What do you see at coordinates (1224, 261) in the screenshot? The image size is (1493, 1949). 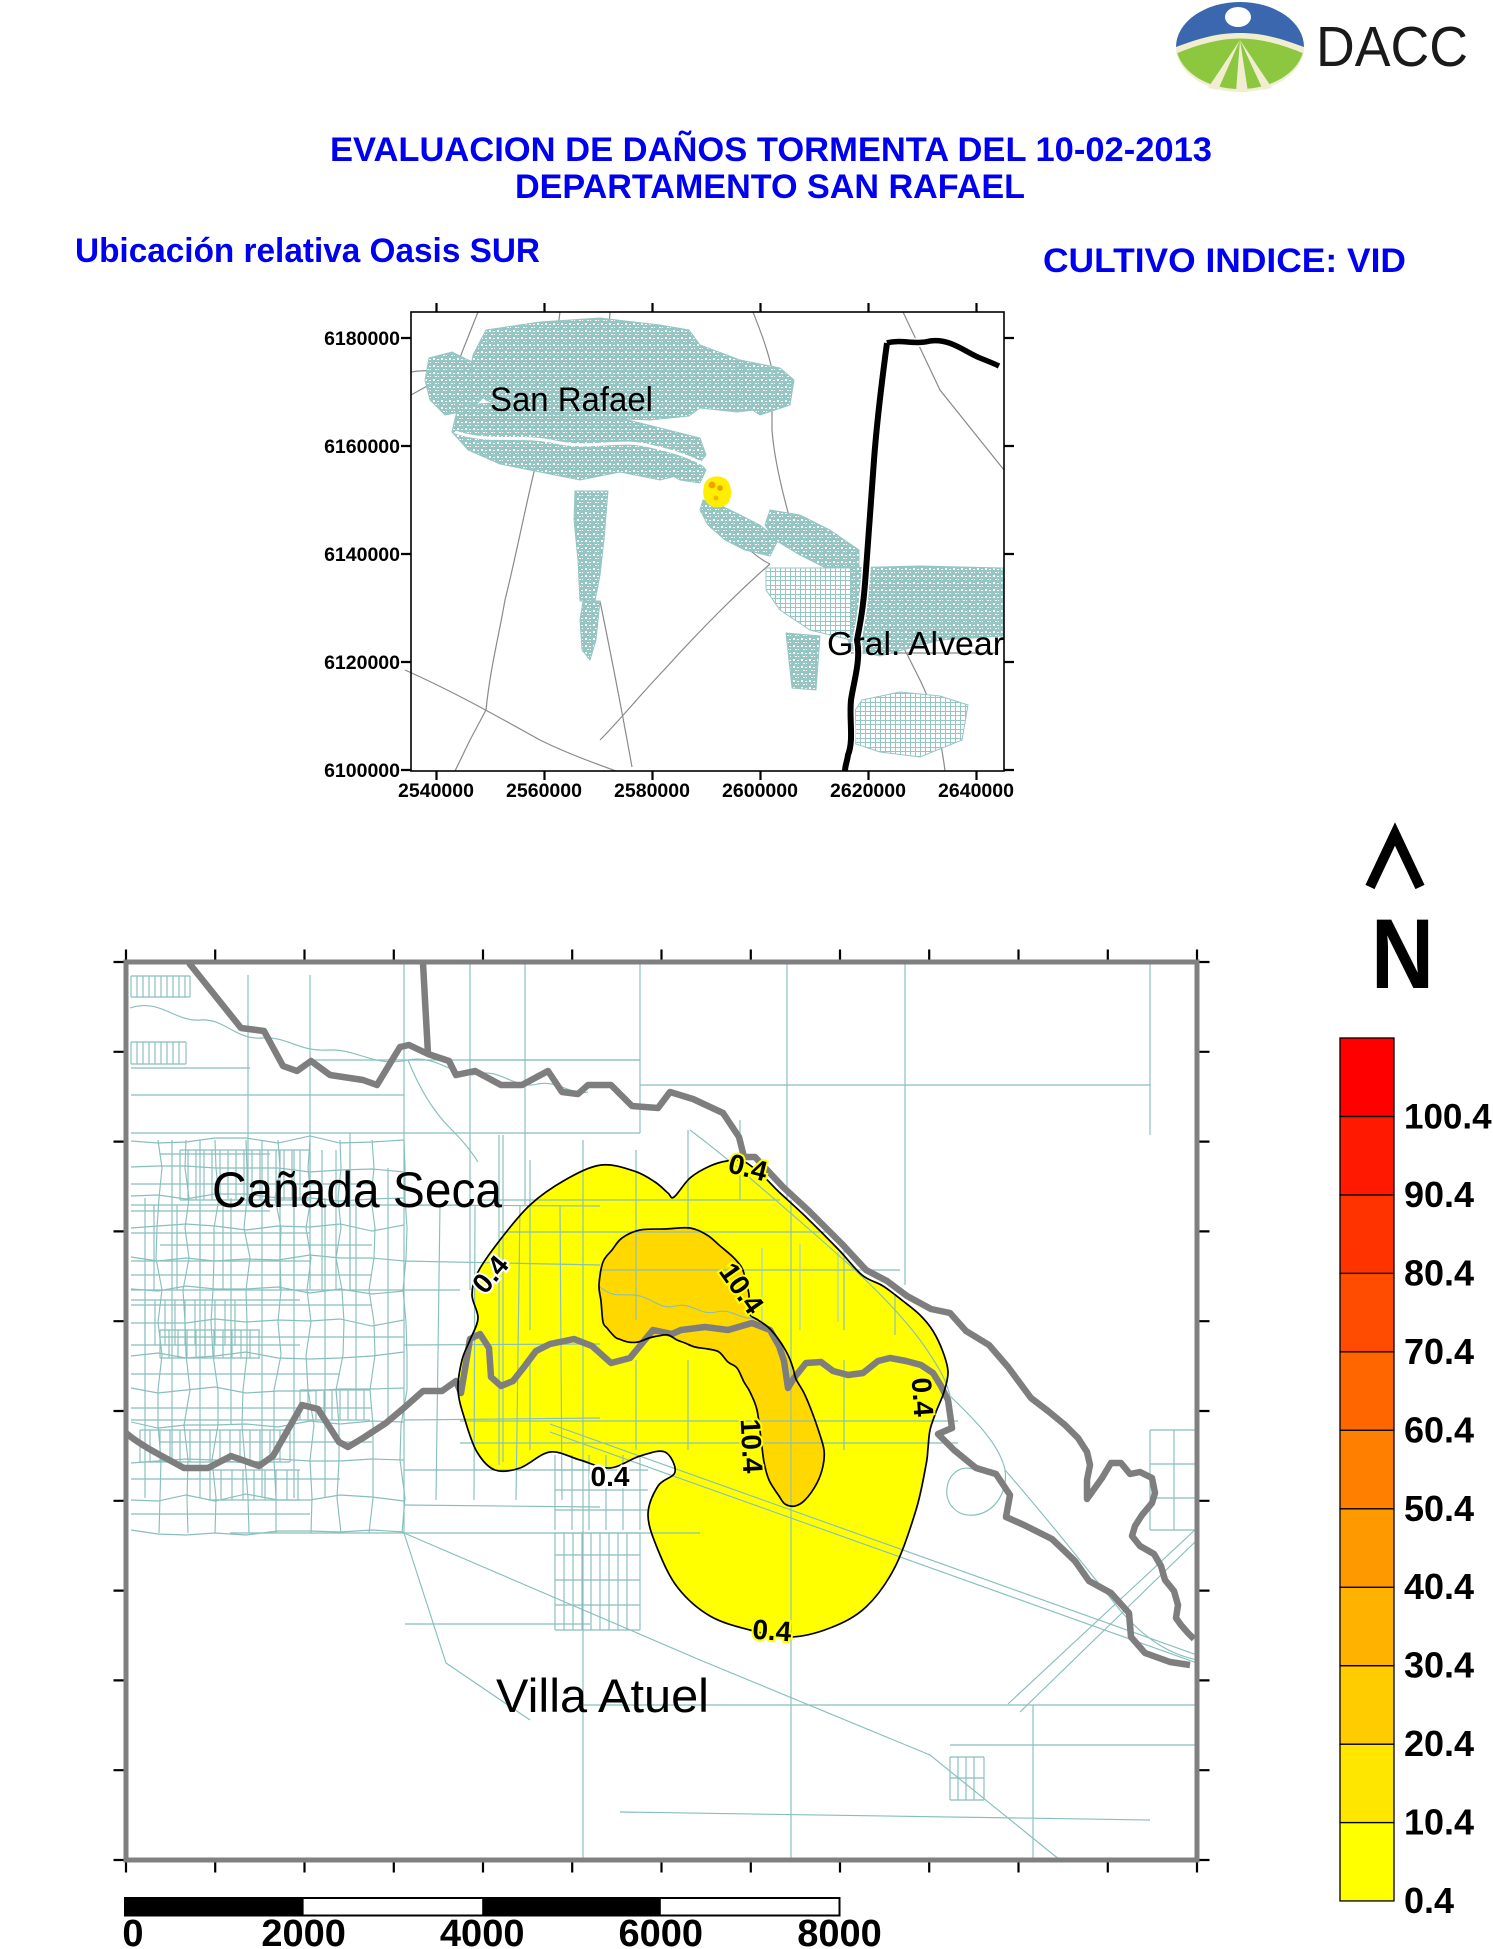 I see `svg-text: CULTIVO INDICE: VID` at bounding box center [1224, 261].